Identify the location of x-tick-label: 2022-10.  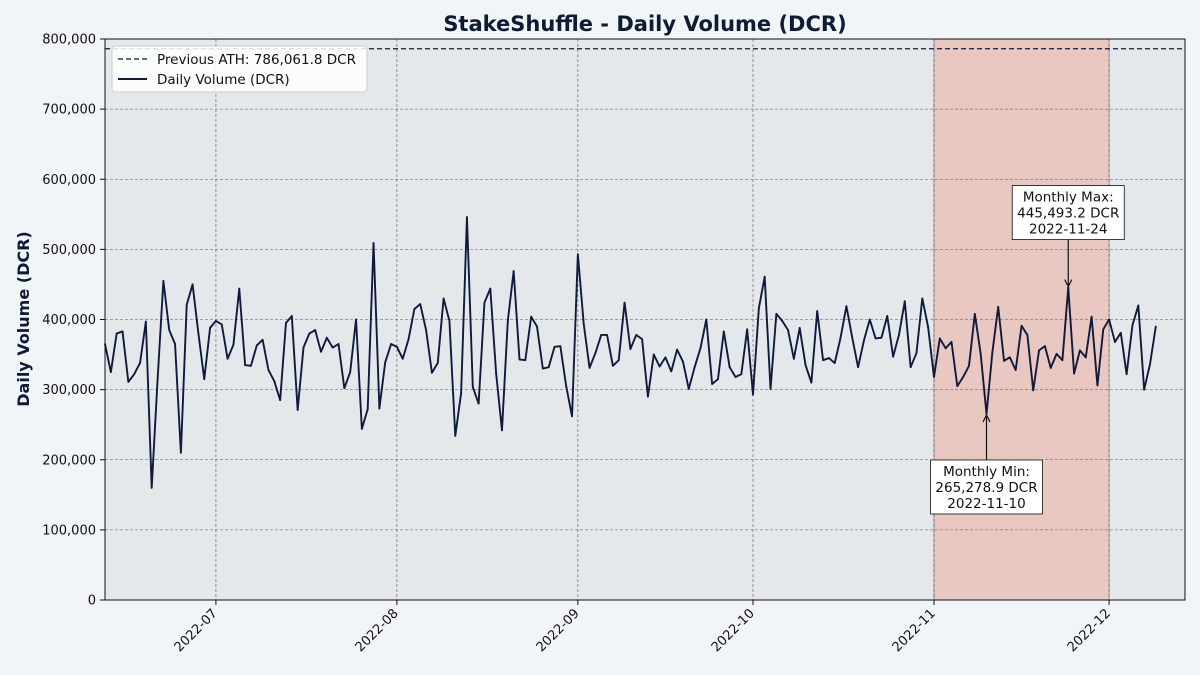
(733, 630).